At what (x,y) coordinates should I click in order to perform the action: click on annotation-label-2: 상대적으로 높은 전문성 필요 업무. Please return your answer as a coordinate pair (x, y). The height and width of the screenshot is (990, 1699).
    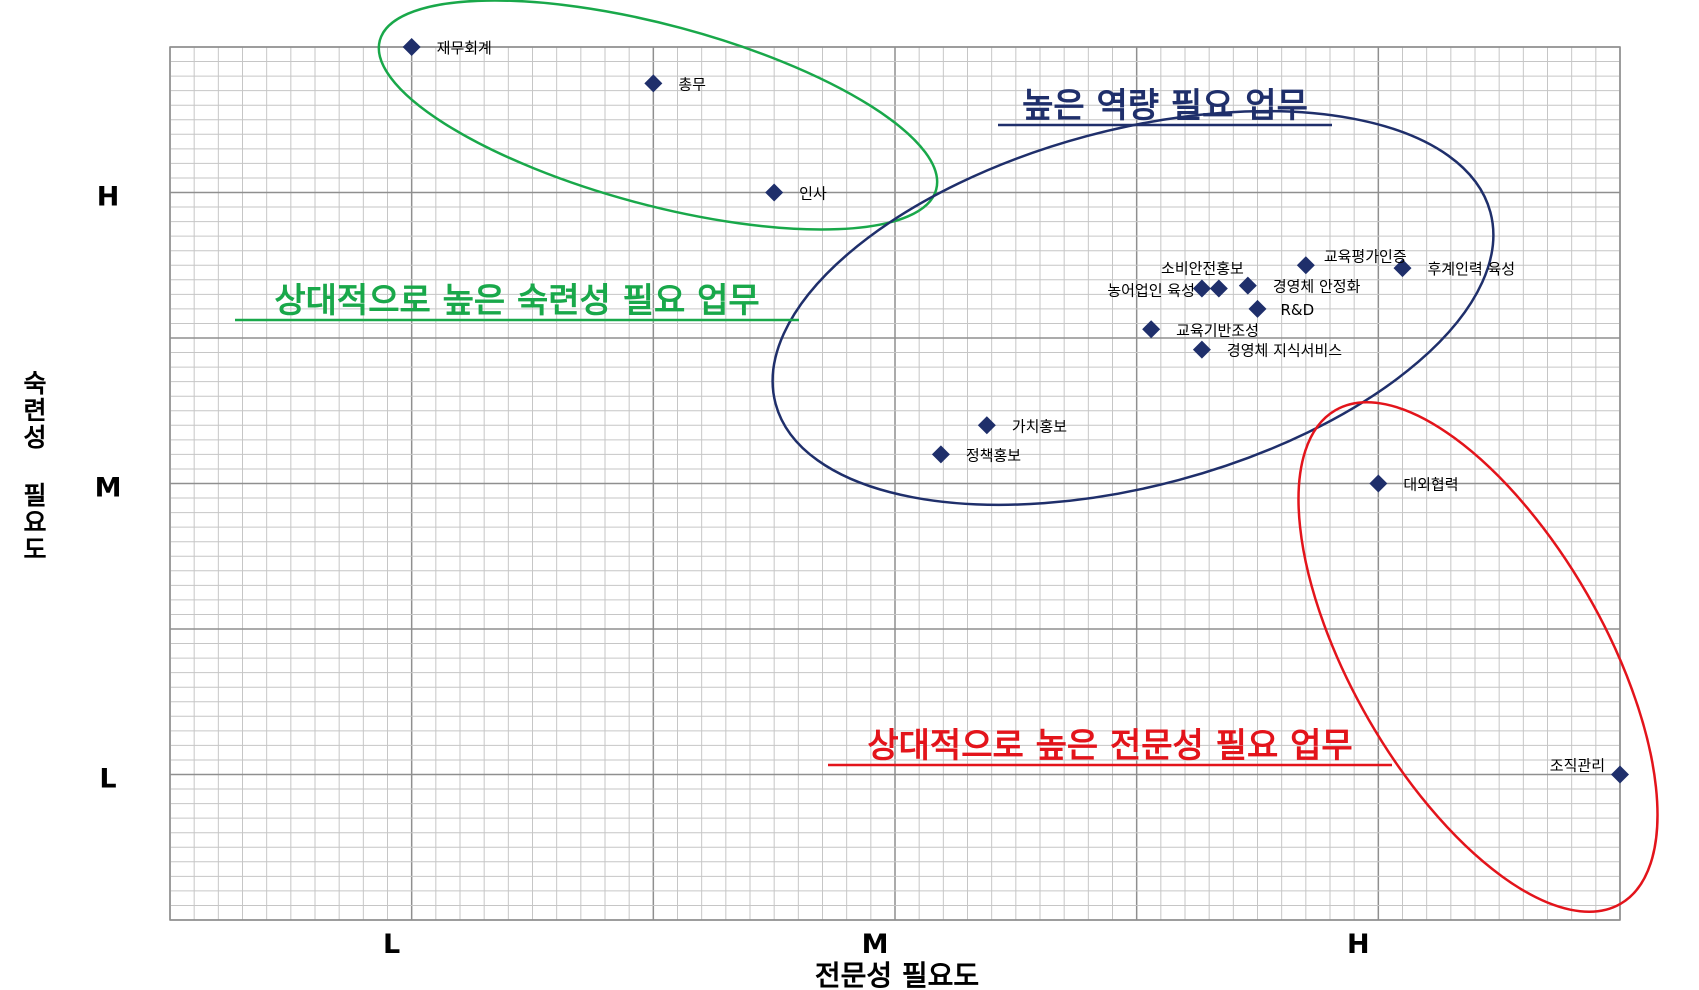
    Looking at the image, I should click on (1109, 746).